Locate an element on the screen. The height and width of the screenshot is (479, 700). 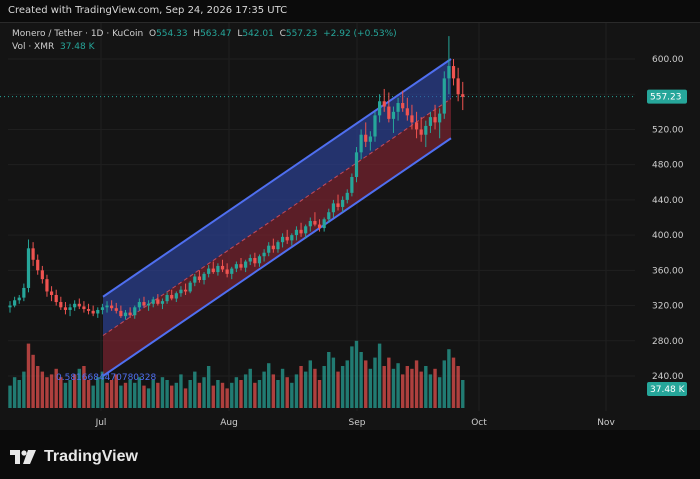
low-value: 542.01 is located at coordinates (258, 34).